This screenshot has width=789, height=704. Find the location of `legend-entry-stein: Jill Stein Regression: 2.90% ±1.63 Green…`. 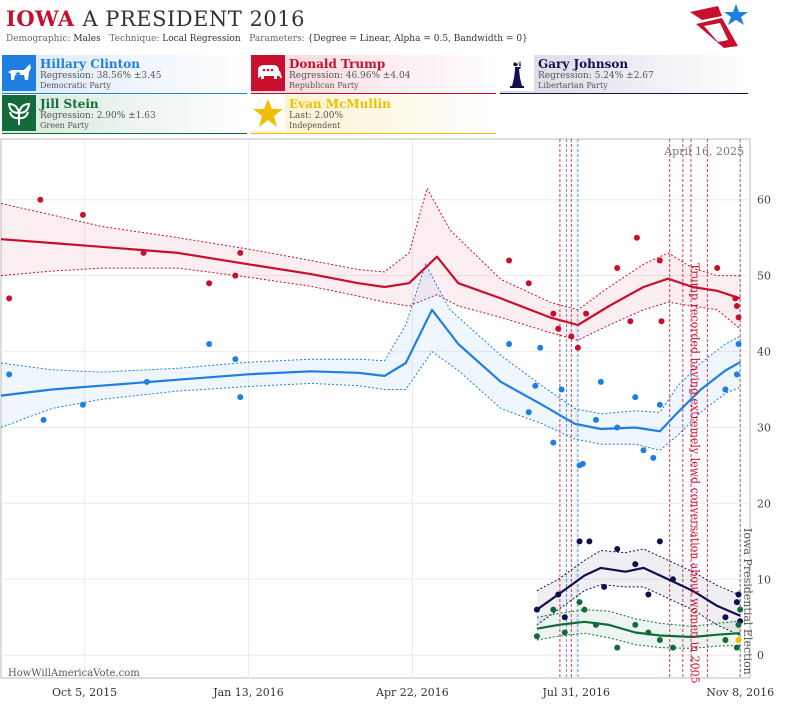

legend-entry-stein: Jill Stein Regression: 2.90% ±1.63 Green… is located at coordinates (124, 114).